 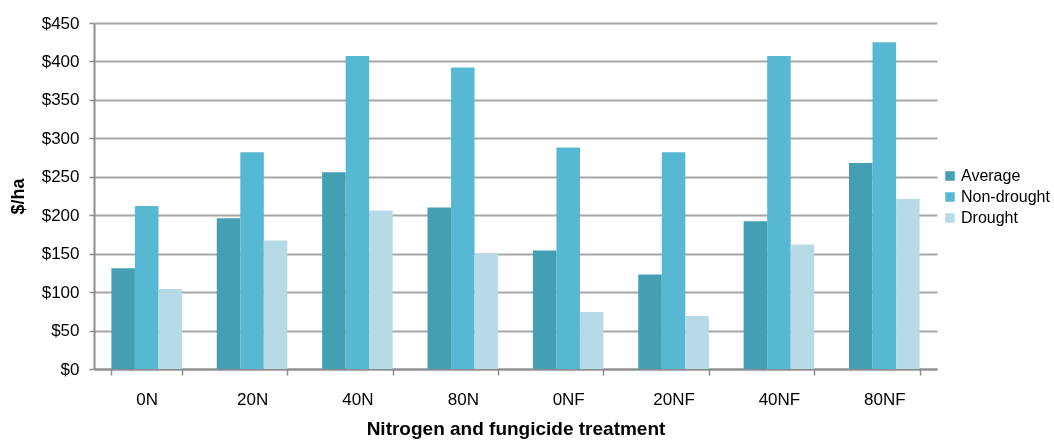 What do you see at coordinates (568, 399) in the screenshot?
I see `x-tick-label: 0NF` at bounding box center [568, 399].